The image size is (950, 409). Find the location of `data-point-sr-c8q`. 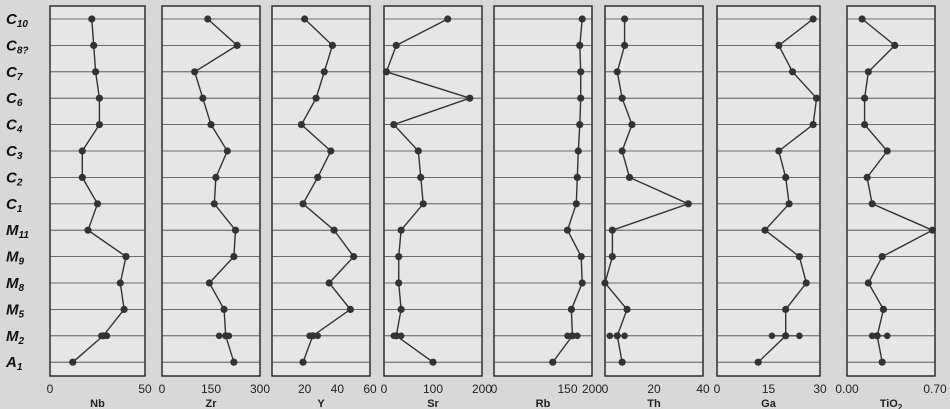

data-point-sr-c8q is located at coordinates (396, 45).